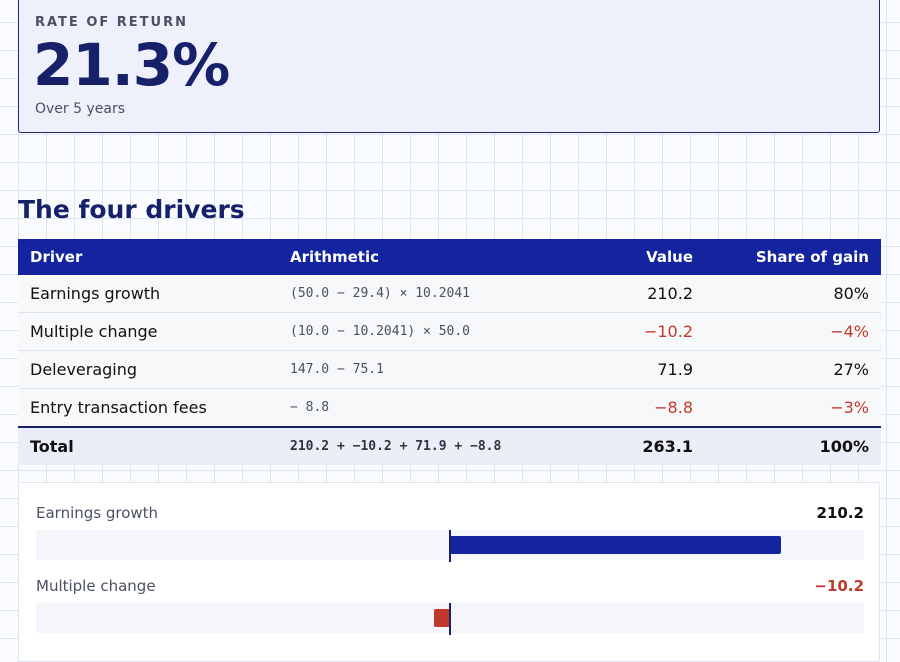 This screenshot has width=900, height=662. I want to click on table-row: Deleveraging 147.0 − 75.1 71.9 27%, so click(449, 369).